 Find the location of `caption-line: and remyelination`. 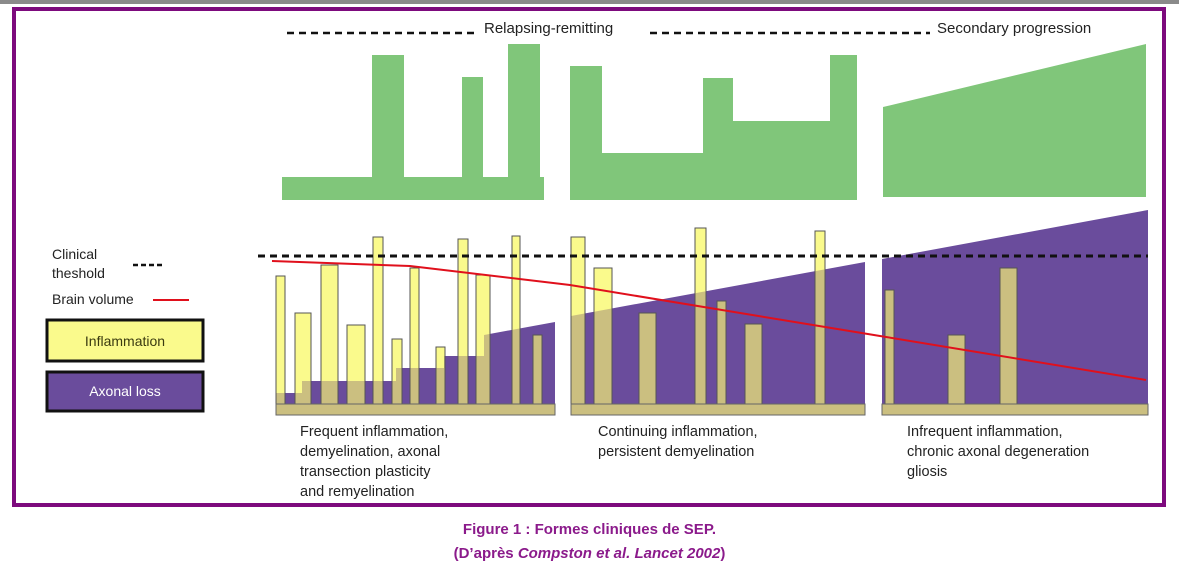

caption-line: and remyelination is located at coordinates (357, 492).